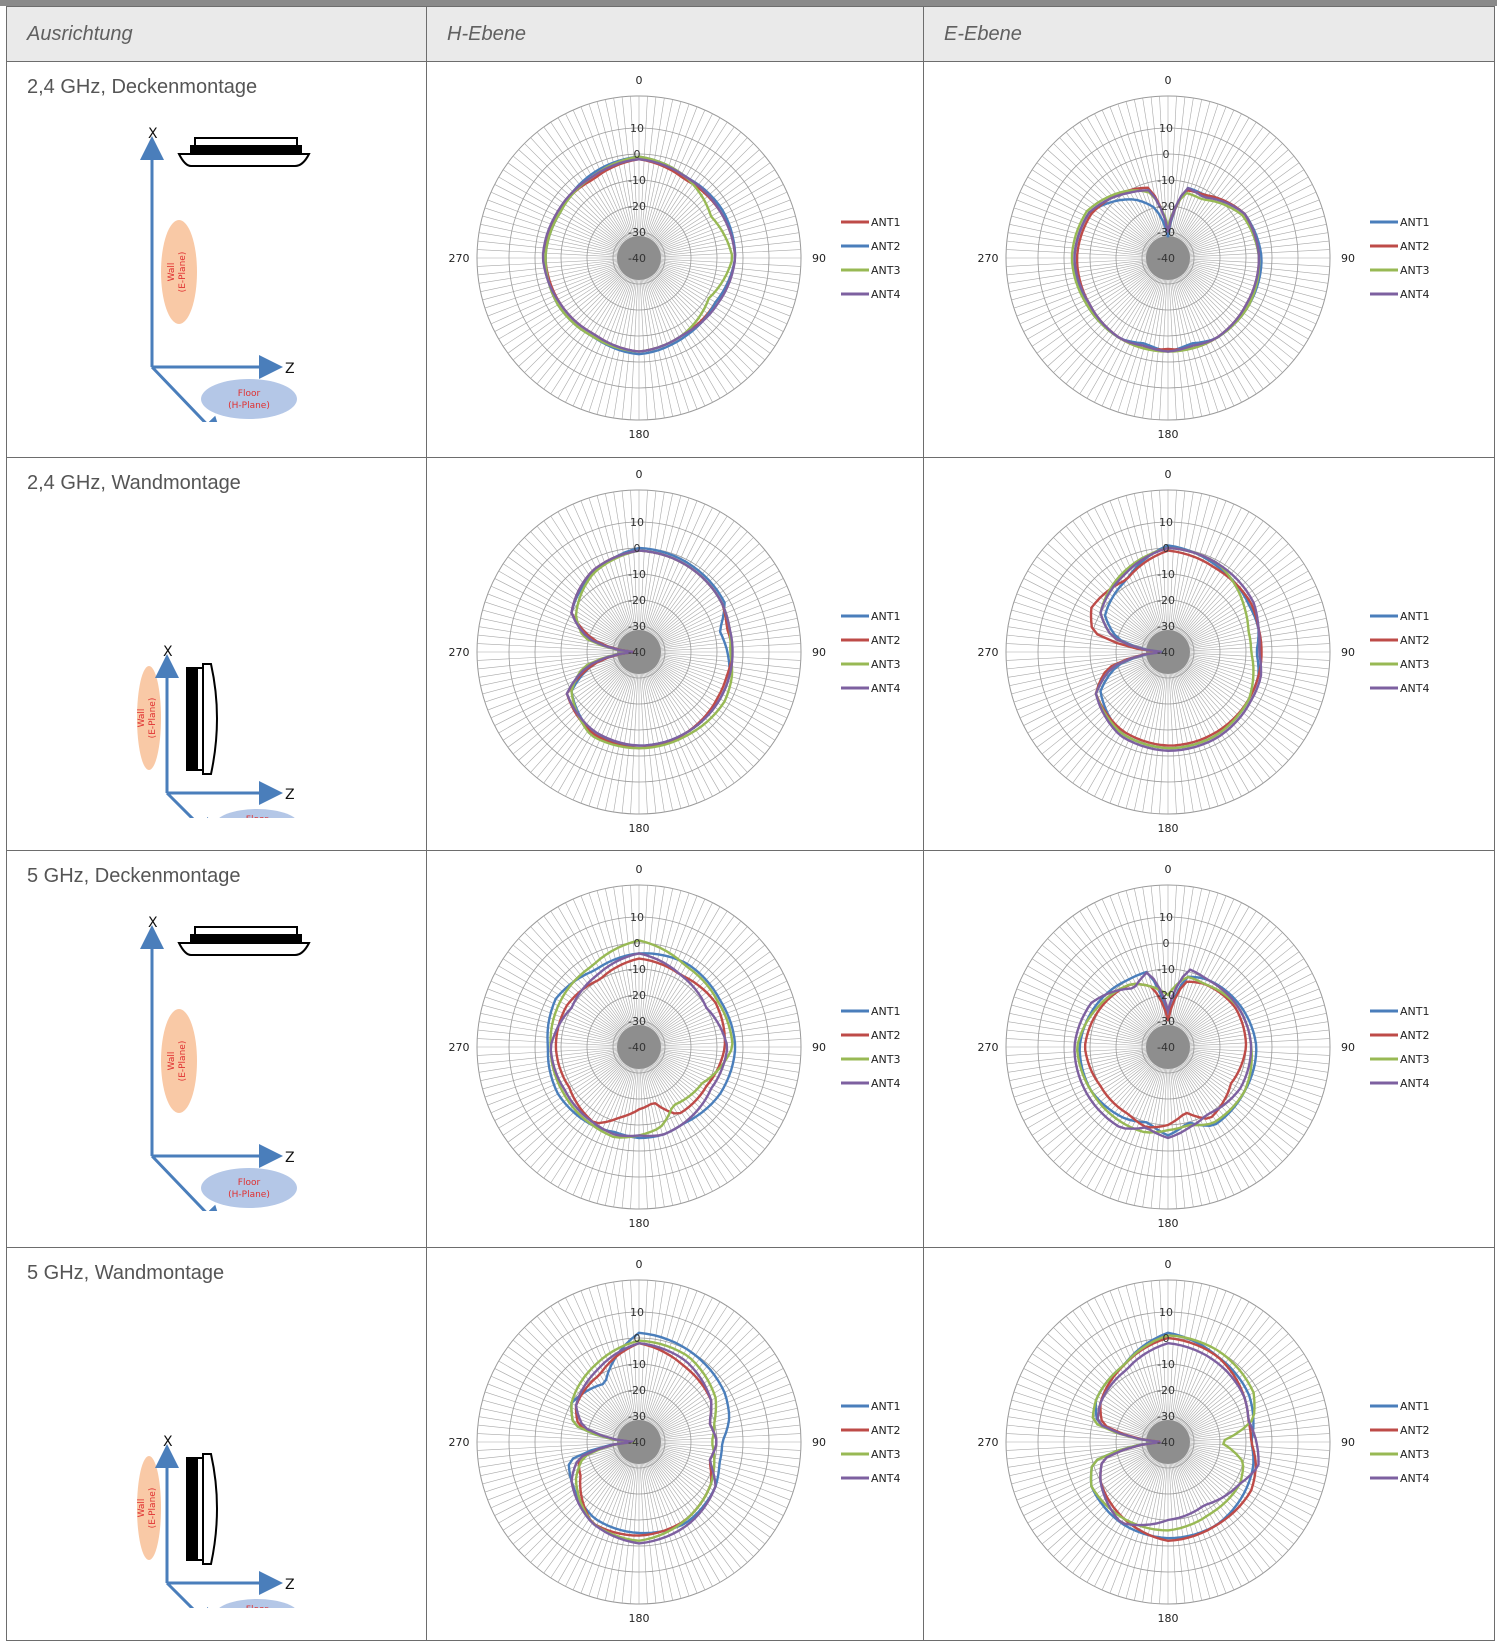 The image size is (1497, 1645). Describe the element at coordinates (153, 923) in the screenshot. I see `axis-label: X` at that location.